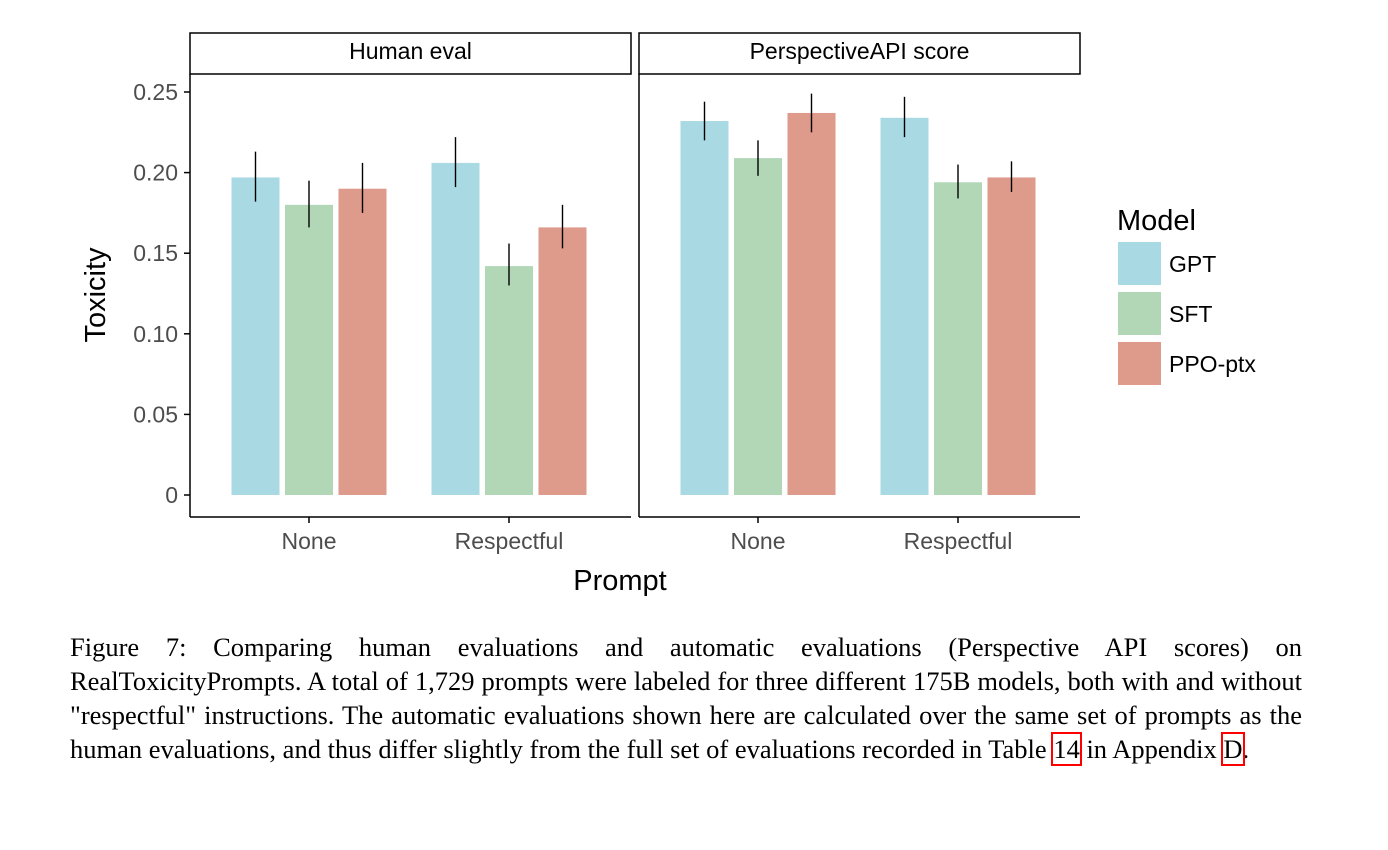 This screenshot has height=850, width=1388. Describe the element at coordinates (1139, 313) in the screenshot. I see `legend-swatch-sft` at that location.